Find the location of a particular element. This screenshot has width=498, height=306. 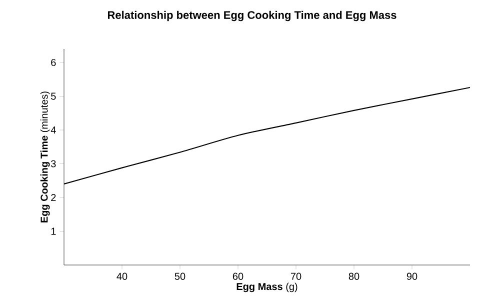

x-tick-label: 90 is located at coordinates (412, 276).